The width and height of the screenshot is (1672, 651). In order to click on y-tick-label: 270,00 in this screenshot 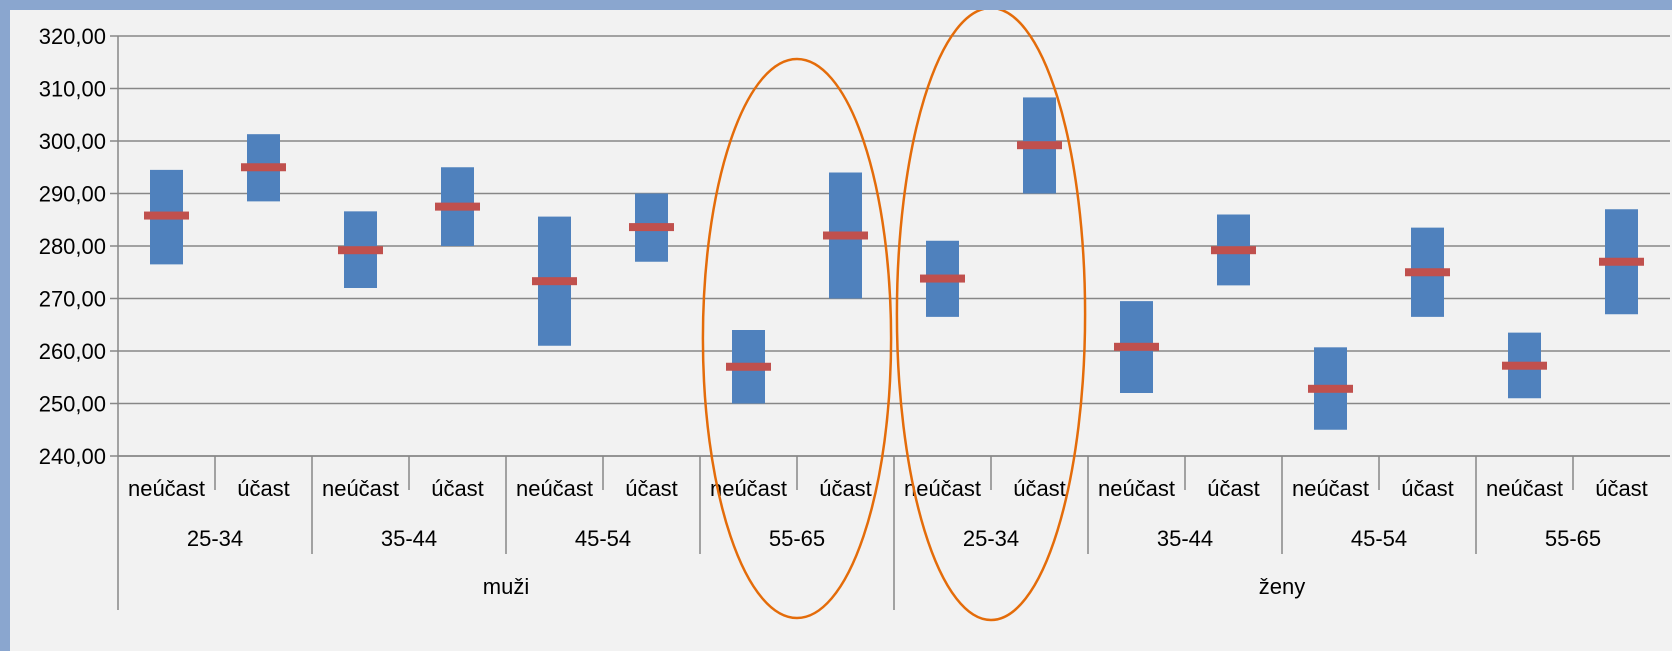, I will do `click(72, 299)`.